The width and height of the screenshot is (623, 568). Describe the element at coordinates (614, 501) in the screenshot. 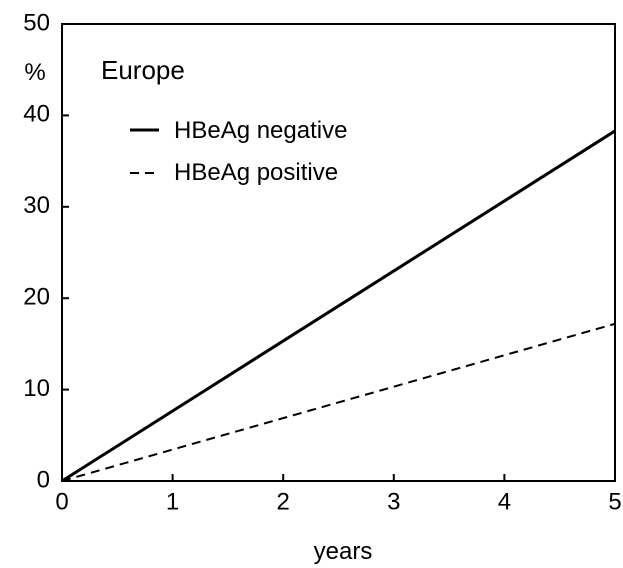

I see `x-tick-label-5: 5` at that location.